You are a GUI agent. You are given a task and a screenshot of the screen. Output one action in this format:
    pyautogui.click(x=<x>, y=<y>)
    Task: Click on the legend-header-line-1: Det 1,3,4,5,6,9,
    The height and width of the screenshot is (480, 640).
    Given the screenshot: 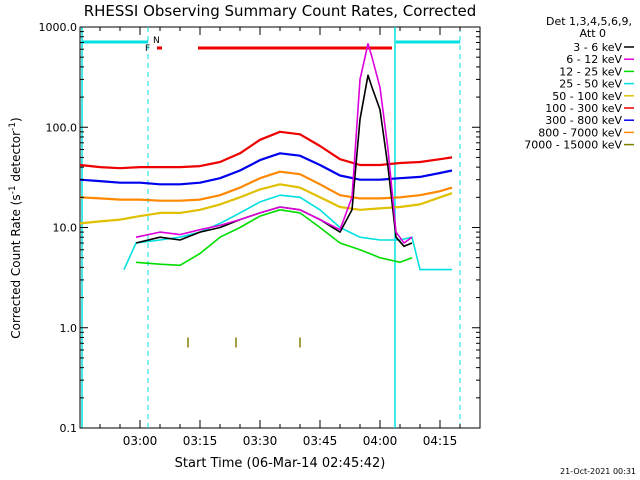 What is the action you would take?
    pyautogui.click(x=589, y=21)
    